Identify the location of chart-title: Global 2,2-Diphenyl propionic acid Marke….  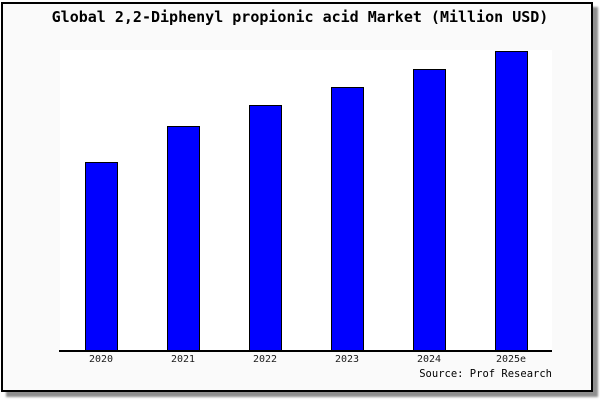
(300, 17).